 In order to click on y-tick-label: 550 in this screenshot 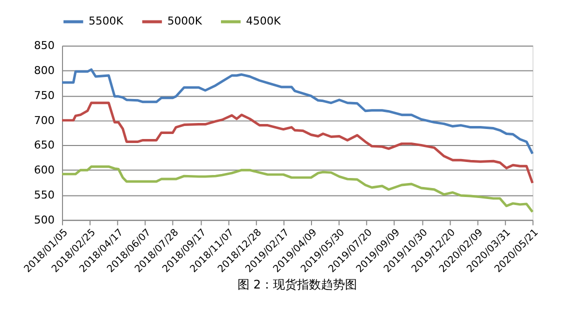, I will do `click(44, 195)`.